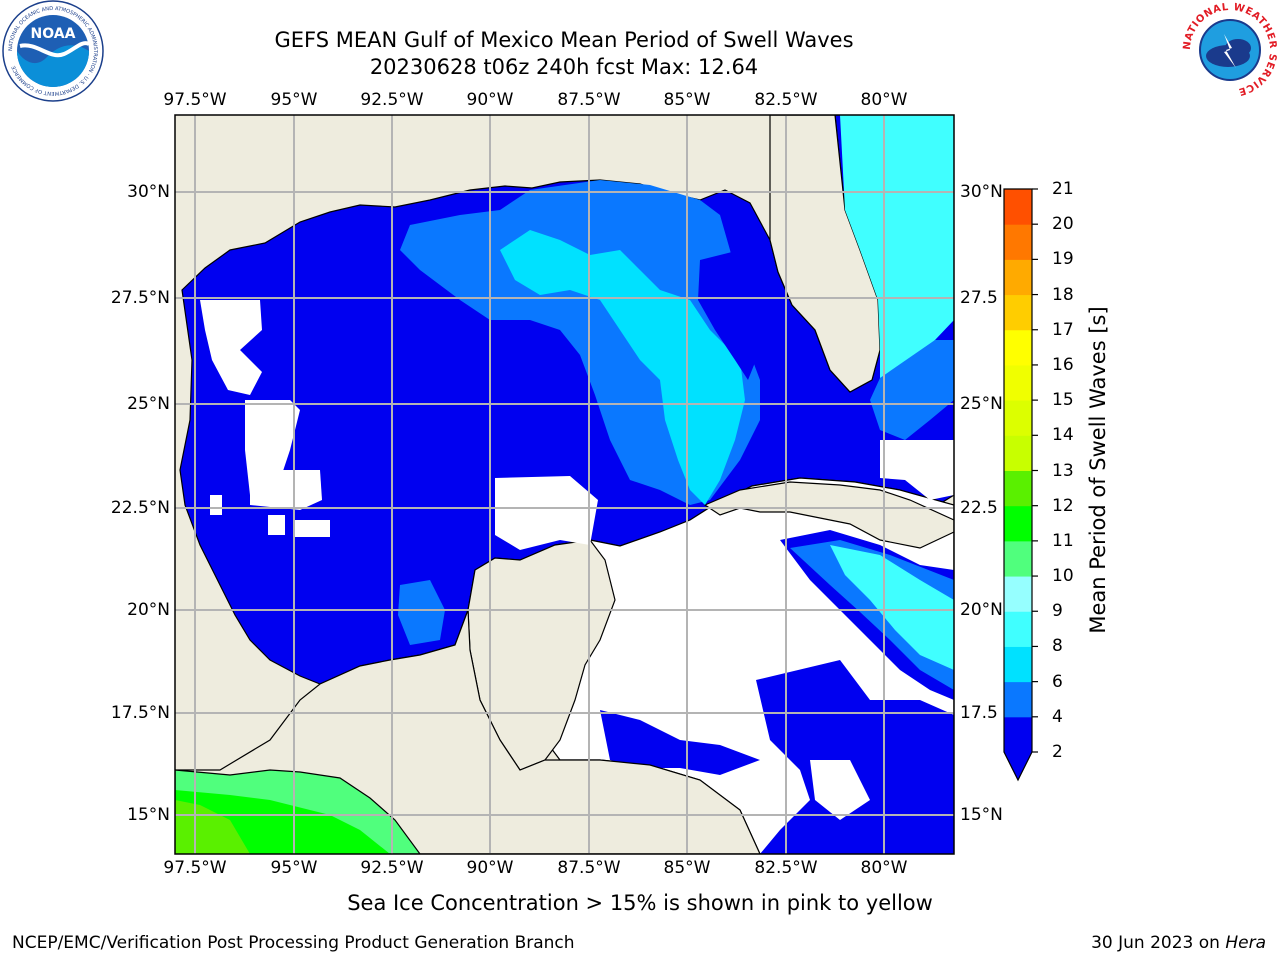  I want to click on florida-land, so click(825, 254).